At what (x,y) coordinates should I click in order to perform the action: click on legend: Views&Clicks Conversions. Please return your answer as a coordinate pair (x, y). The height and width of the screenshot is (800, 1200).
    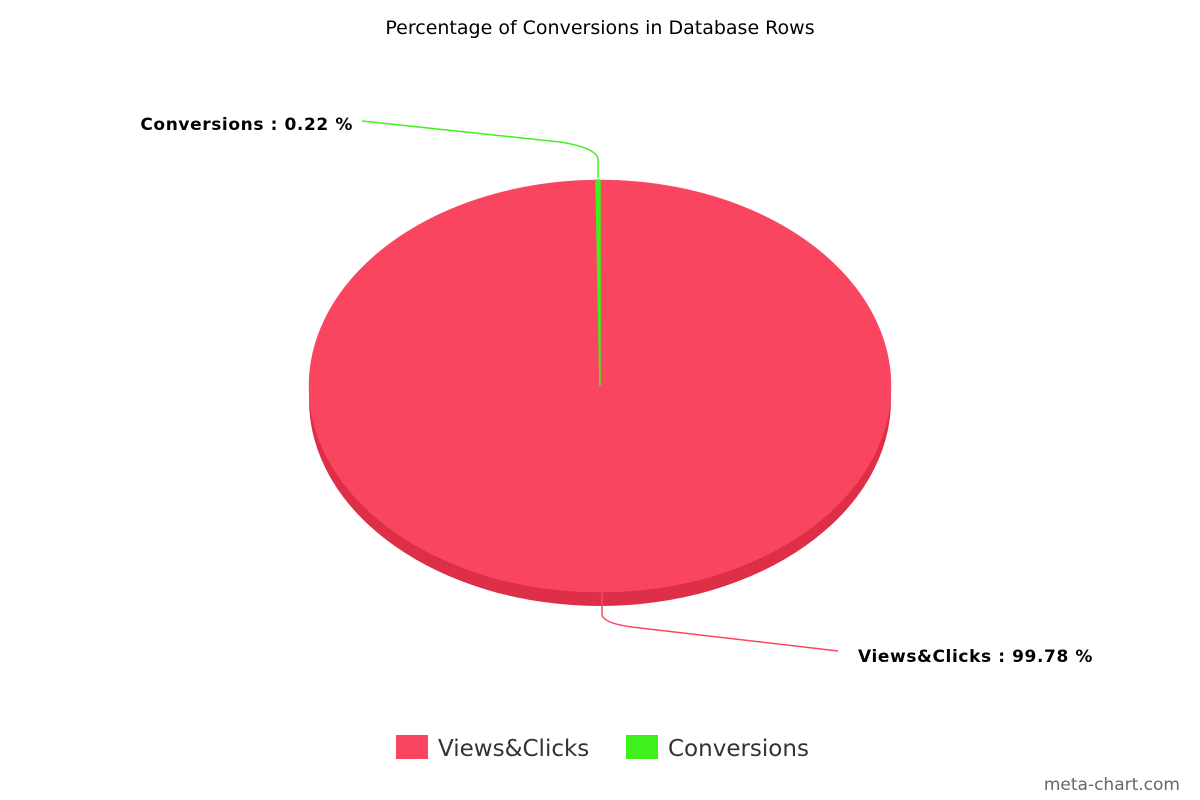
    Looking at the image, I should click on (602, 748).